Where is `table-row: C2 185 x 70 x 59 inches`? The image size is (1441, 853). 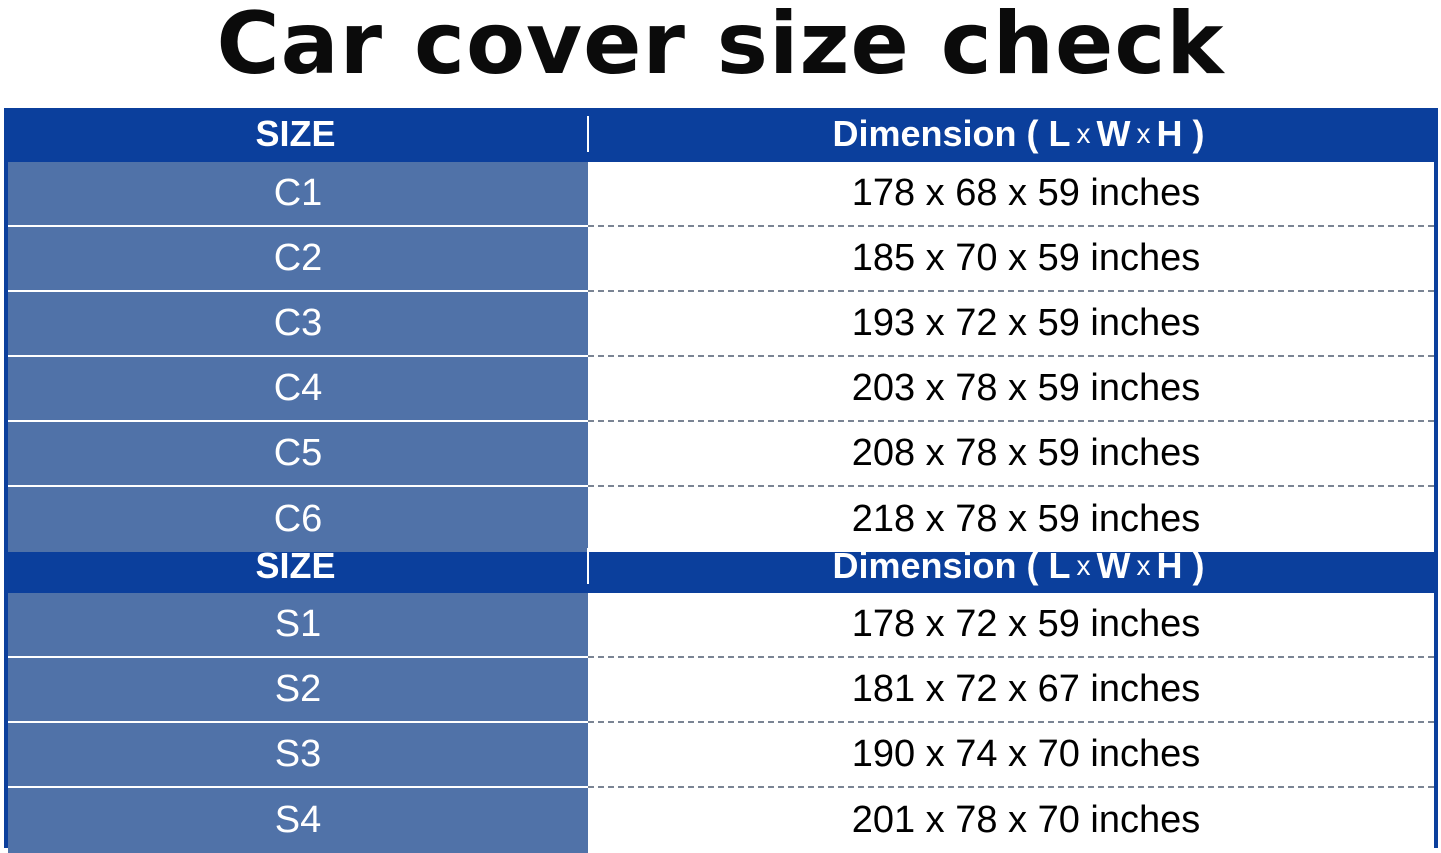 table-row: C2 185 x 70 x 59 inches is located at coordinates (721, 259).